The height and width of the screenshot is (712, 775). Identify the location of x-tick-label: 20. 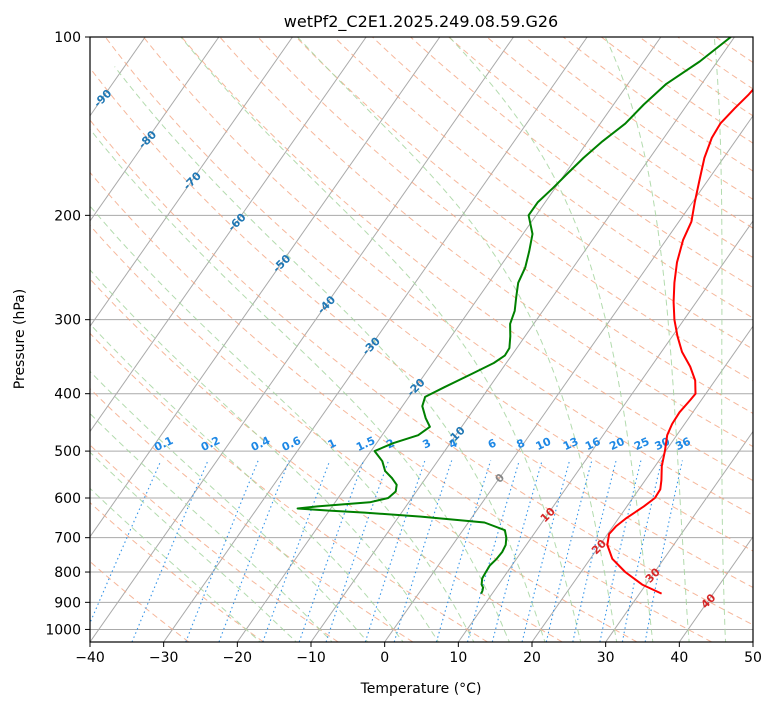
(532, 658).